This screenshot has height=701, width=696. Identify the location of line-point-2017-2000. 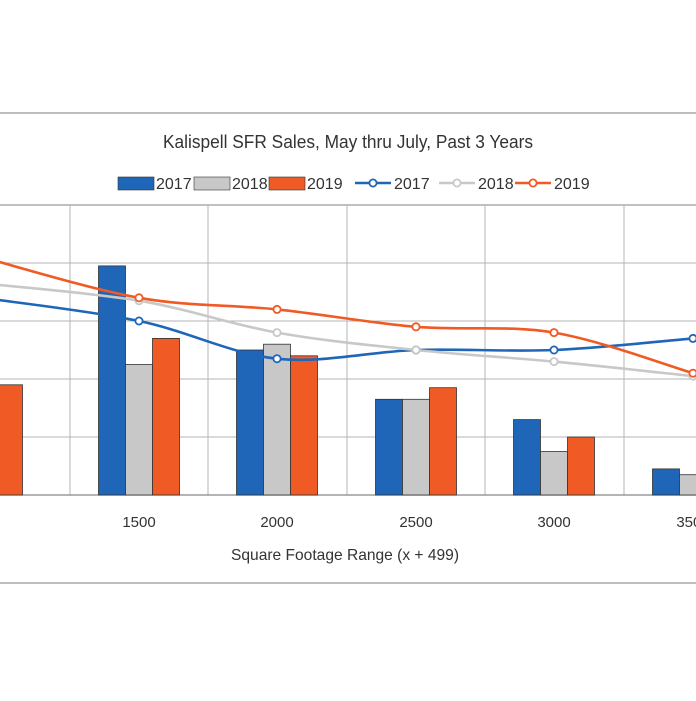
(276, 358).